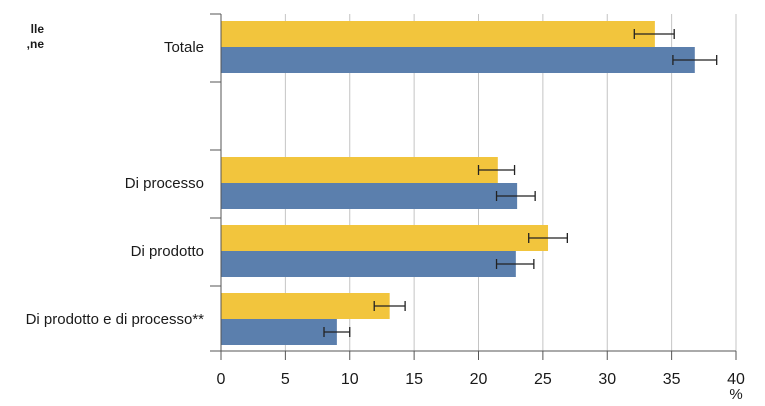  Describe the element at coordinates (184, 47) in the screenshot. I see `category-label: Totale` at that location.